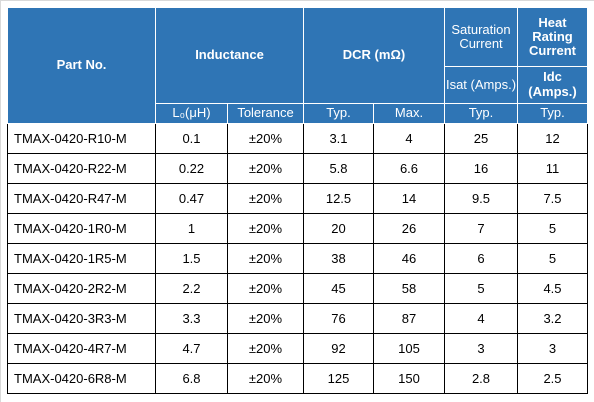 This screenshot has height=402, width=594. I want to click on cell-l0: 1.5, so click(191, 258).